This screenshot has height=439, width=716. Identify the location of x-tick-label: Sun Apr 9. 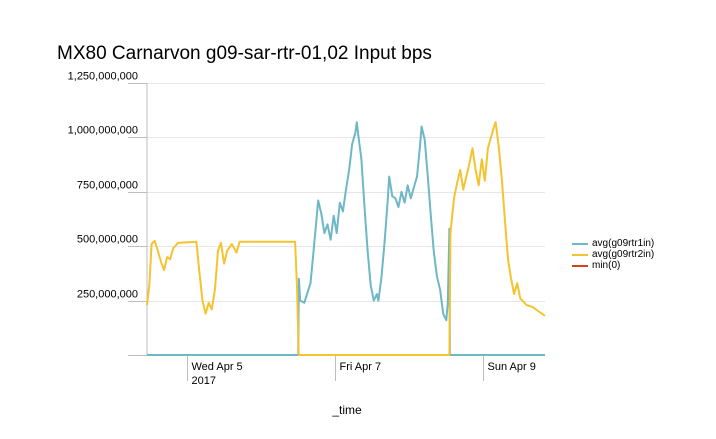
(512, 367).